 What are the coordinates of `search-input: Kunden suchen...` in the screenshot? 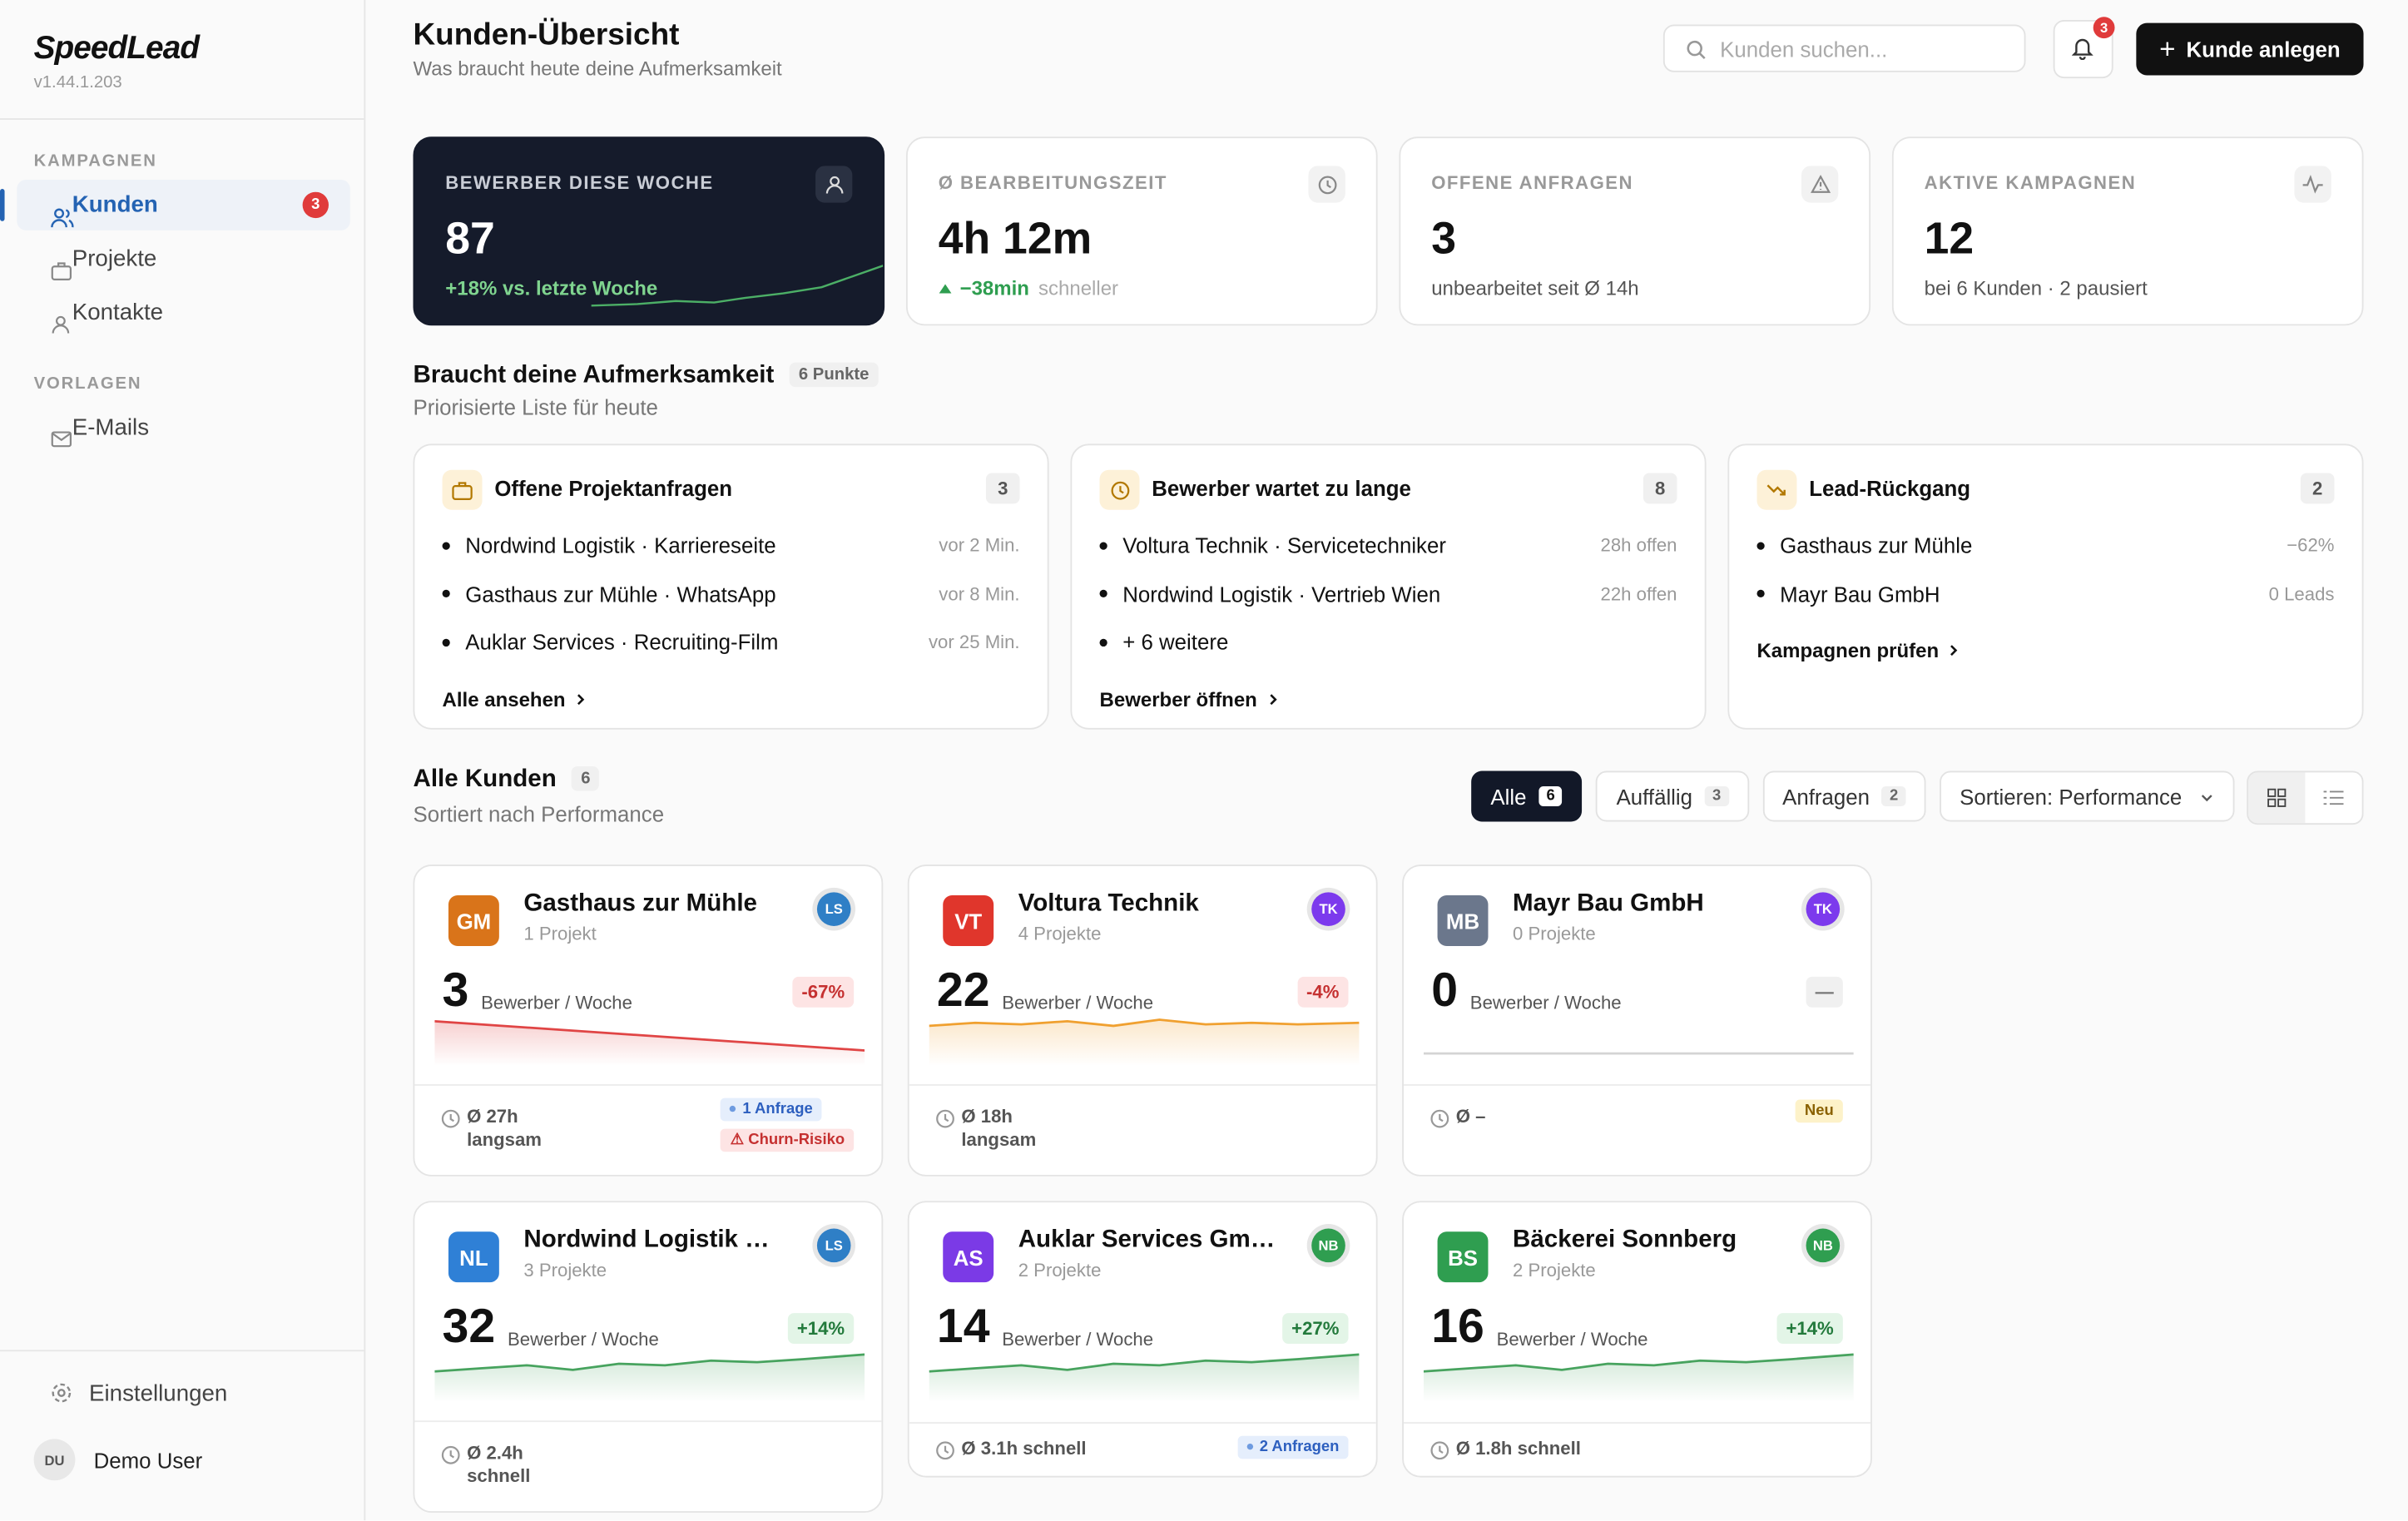 It's located at (1844, 48).